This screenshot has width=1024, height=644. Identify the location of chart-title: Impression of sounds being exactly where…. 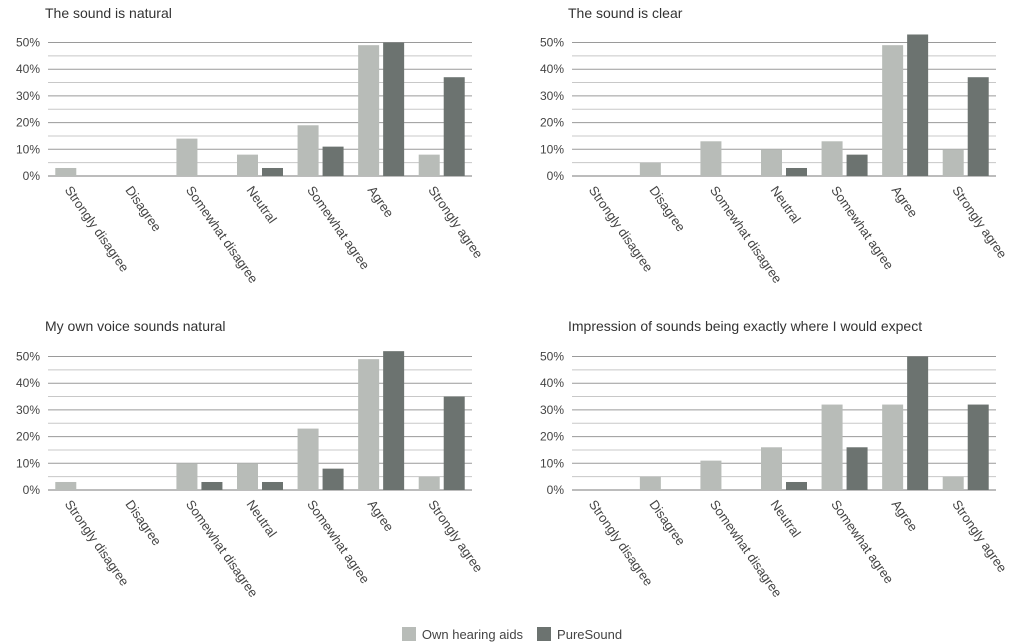
(745, 326).